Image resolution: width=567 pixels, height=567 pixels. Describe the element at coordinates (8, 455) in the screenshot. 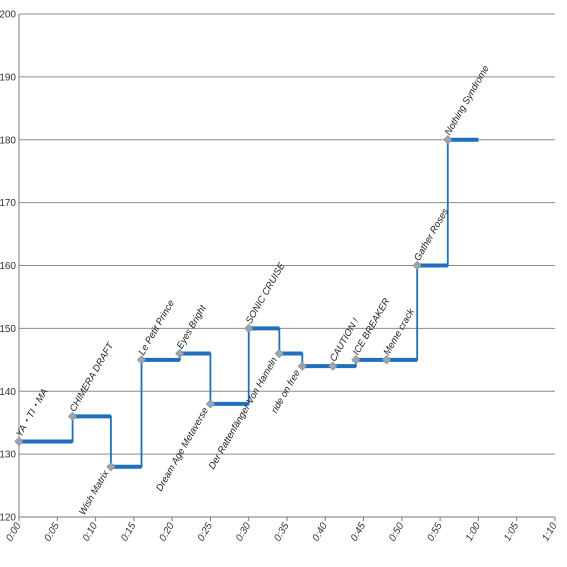

I see `y-tick-label: 130` at that location.